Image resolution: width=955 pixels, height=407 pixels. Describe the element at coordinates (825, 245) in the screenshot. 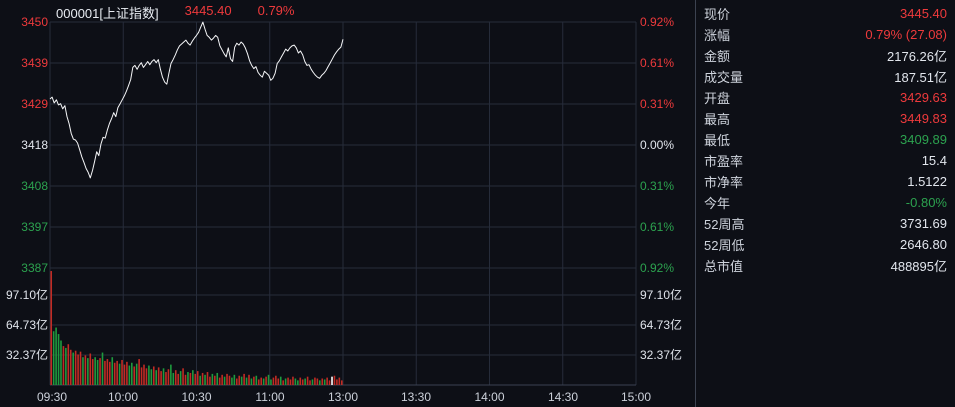

I see `info-row-52wk-low: 52周低 2646.80` at that location.